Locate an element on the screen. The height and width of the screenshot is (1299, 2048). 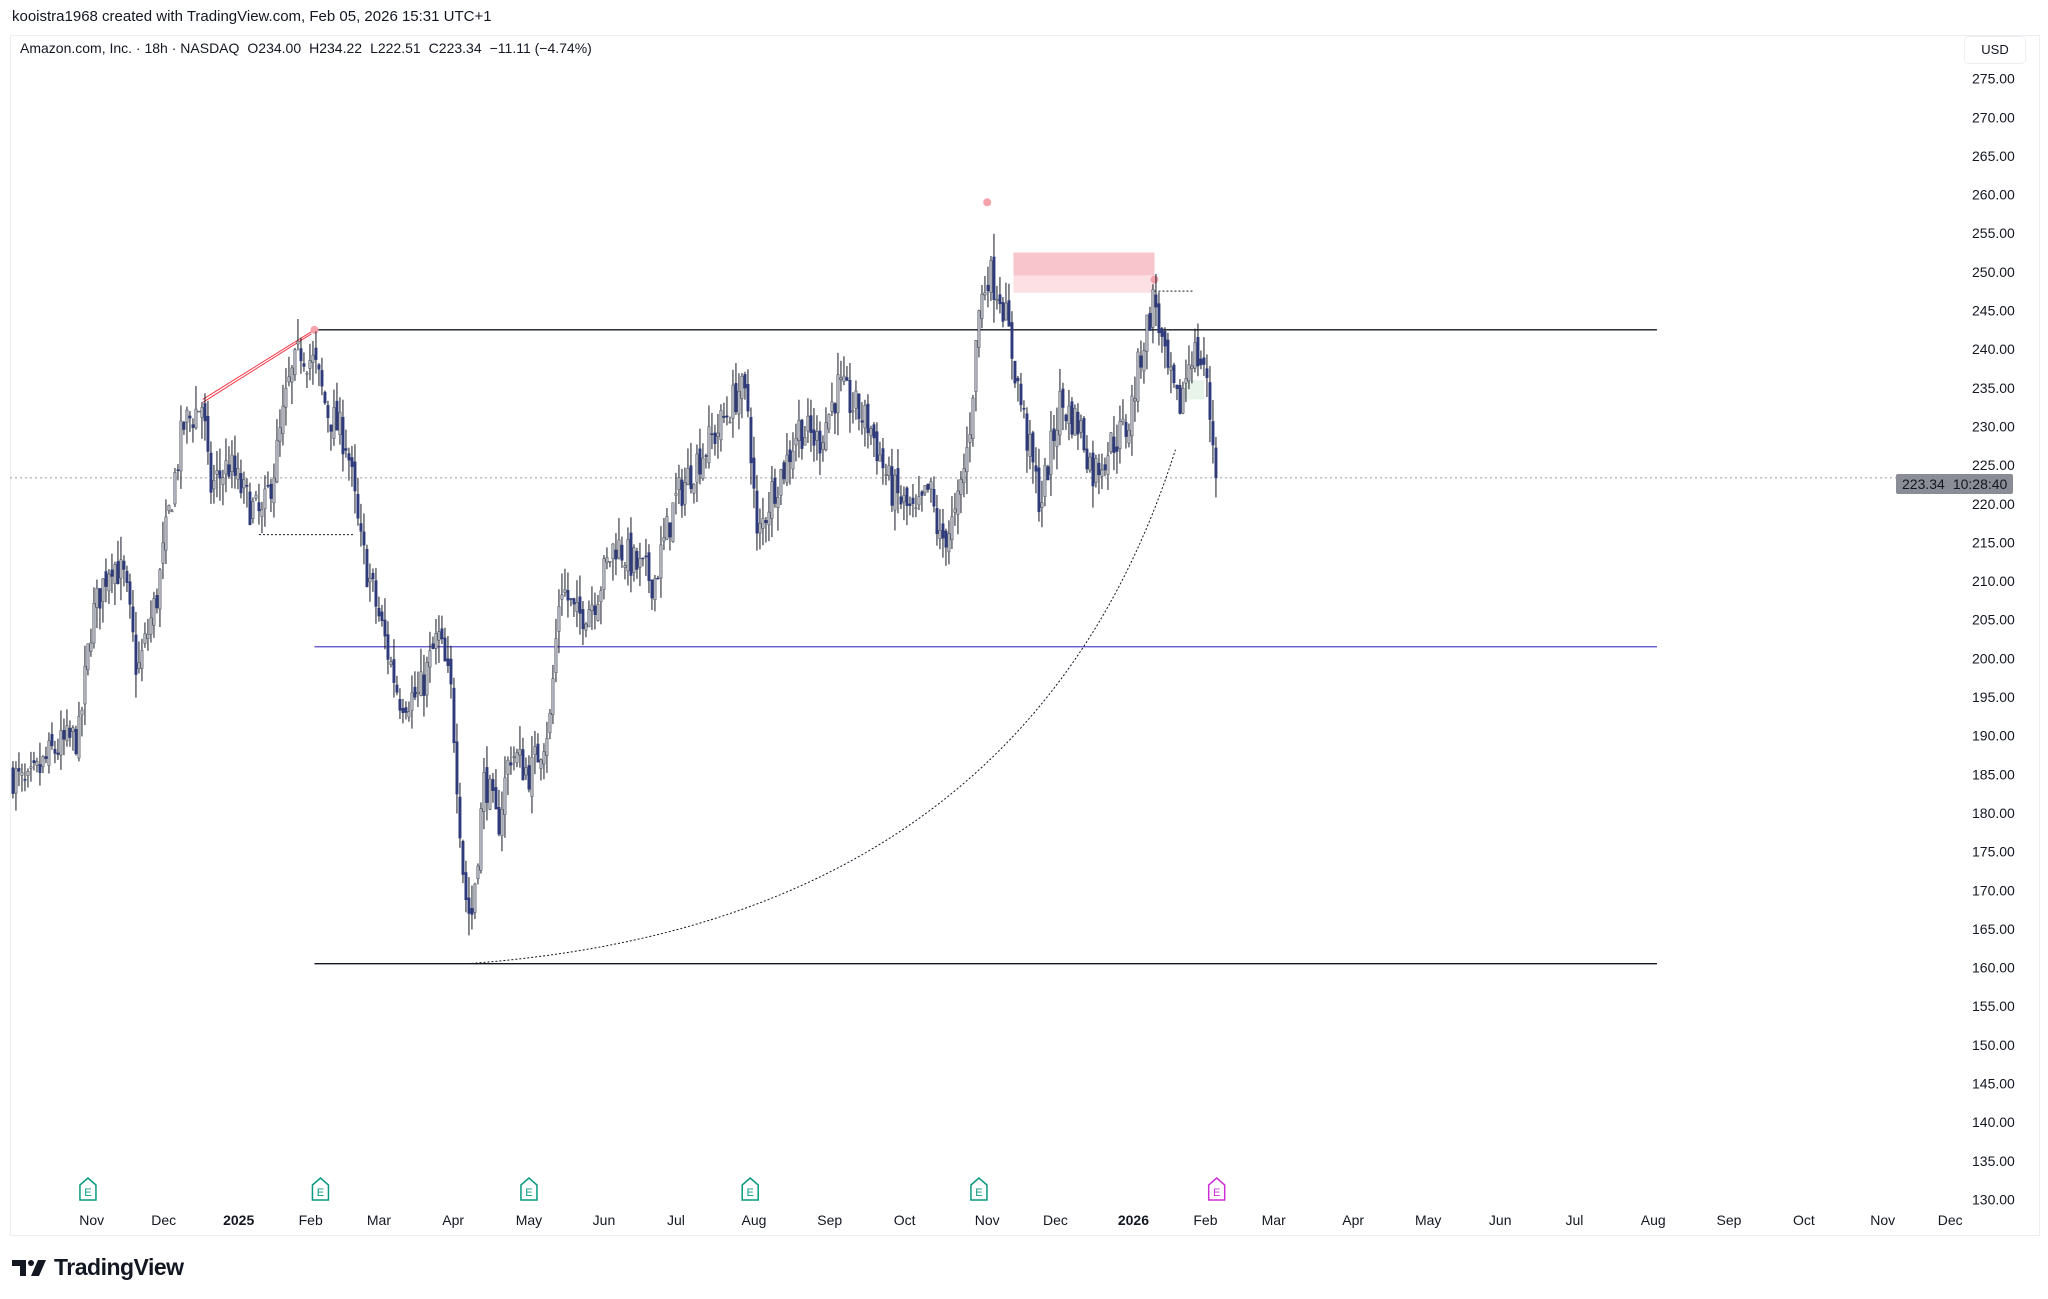
time-tick-label: Jul is located at coordinates (1574, 1220).